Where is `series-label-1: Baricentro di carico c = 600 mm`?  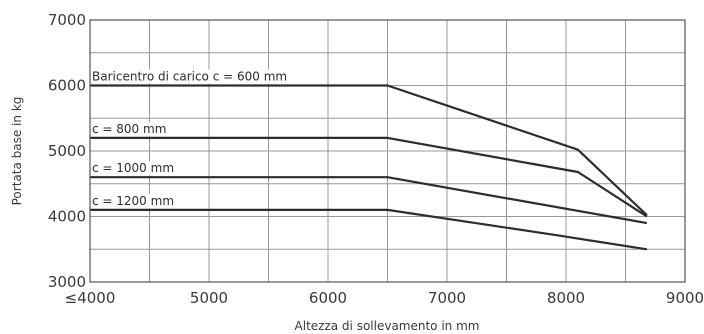 series-label-1: Baricentro di carico c = 600 mm is located at coordinates (189, 77).